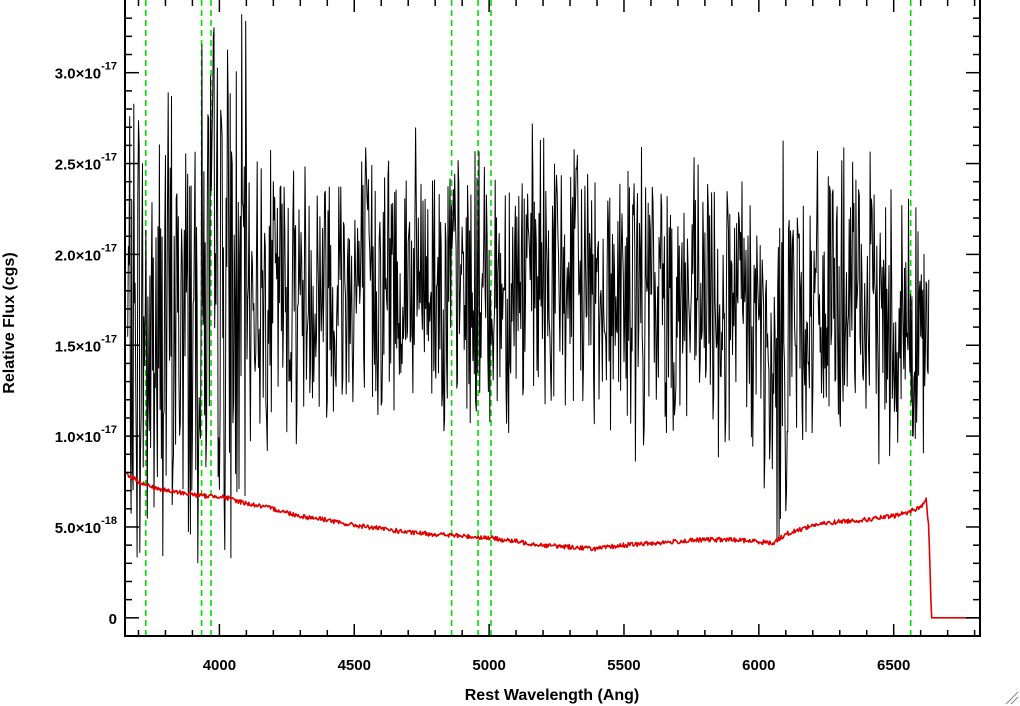 The width and height of the screenshot is (1020, 706). What do you see at coordinates (758, 665) in the screenshot?
I see `x-tick-label: 6000` at bounding box center [758, 665].